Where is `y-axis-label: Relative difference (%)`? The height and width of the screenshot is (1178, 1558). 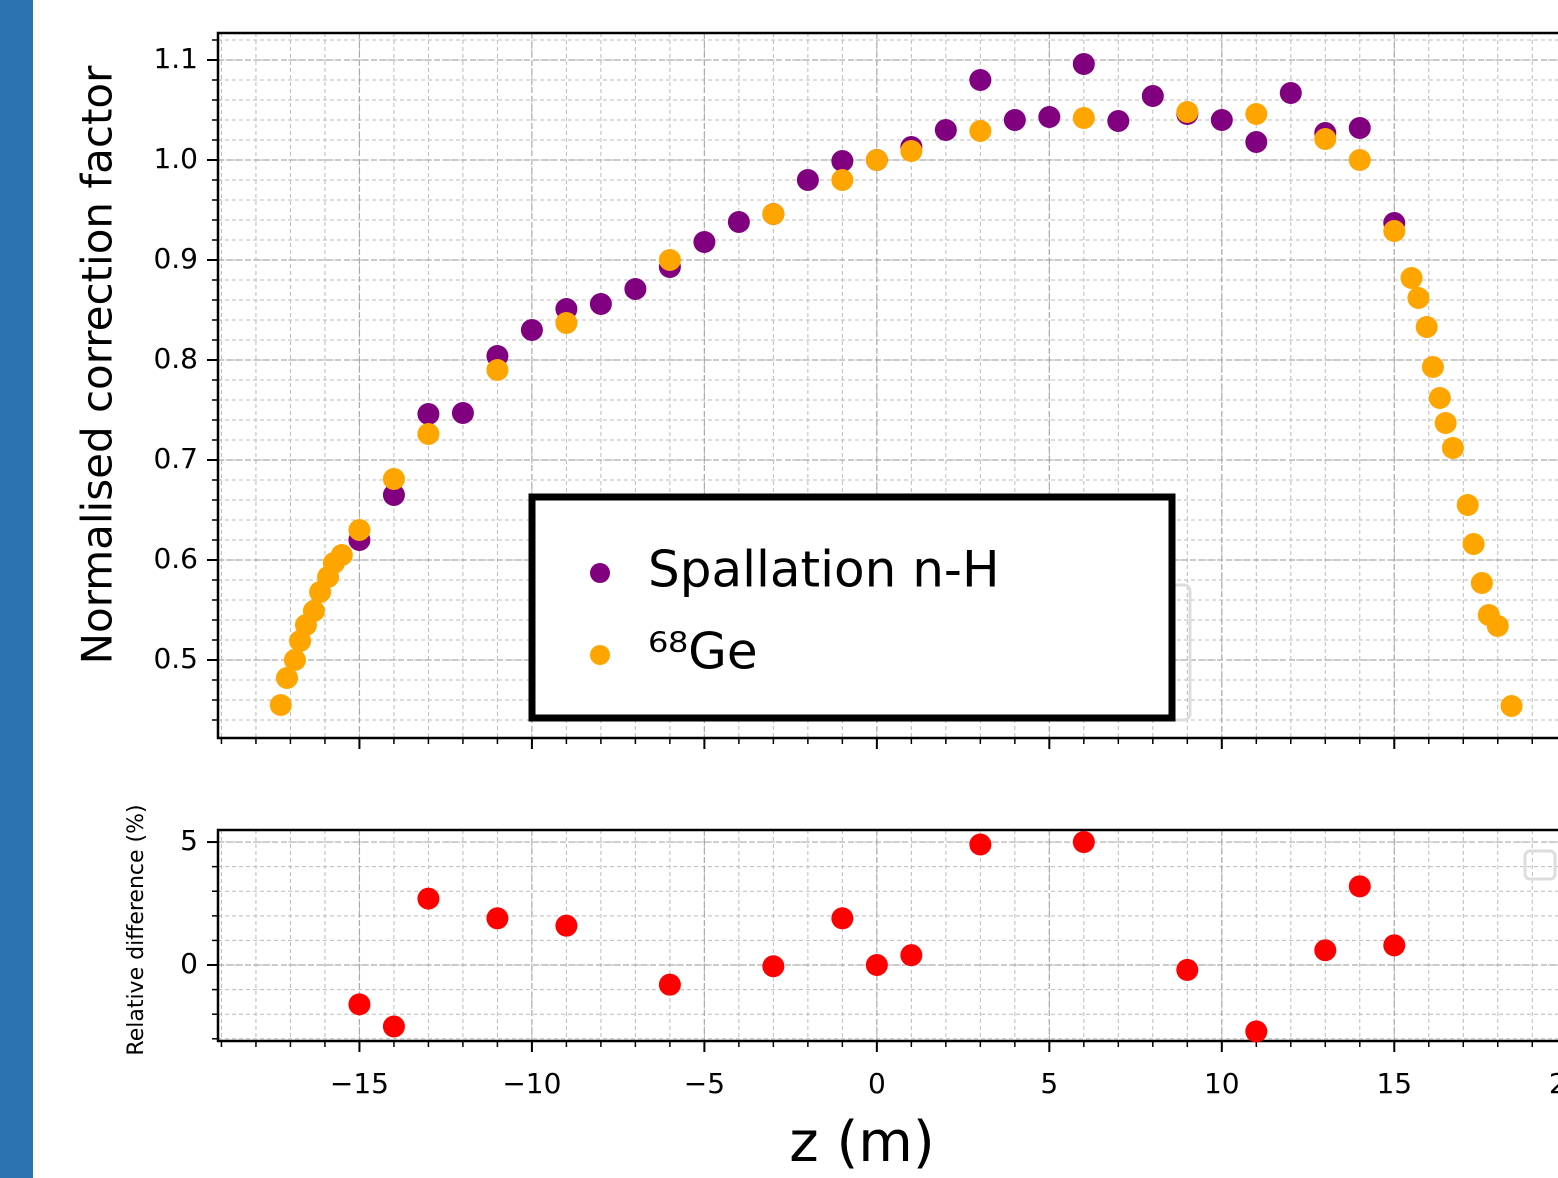 y-axis-label: Relative difference (%) is located at coordinates (136, 929).